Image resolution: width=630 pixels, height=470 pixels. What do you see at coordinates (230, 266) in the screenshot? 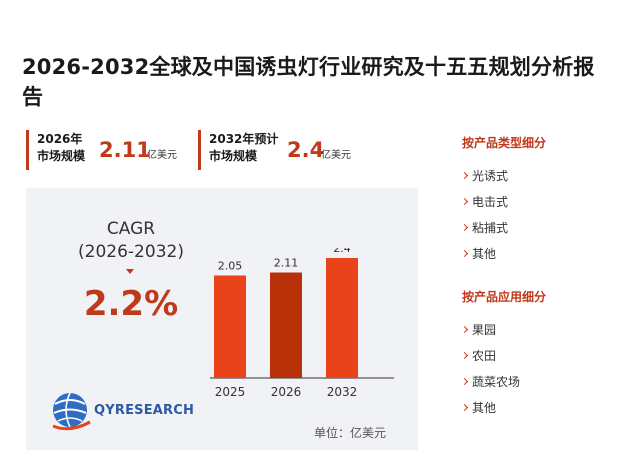
I see `data-label-2025: 2.05` at bounding box center [230, 266].